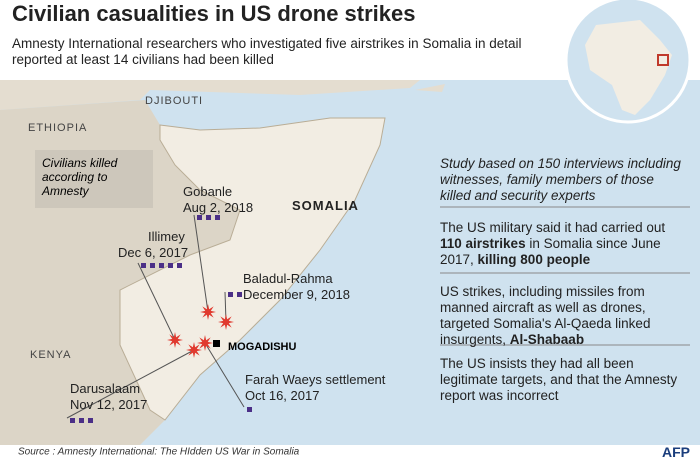 The image size is (700, 467). What do you see at coordinates (50, 355) in the screenshot?
I see `country-label: KENYA` at bounding box center [50, 355].